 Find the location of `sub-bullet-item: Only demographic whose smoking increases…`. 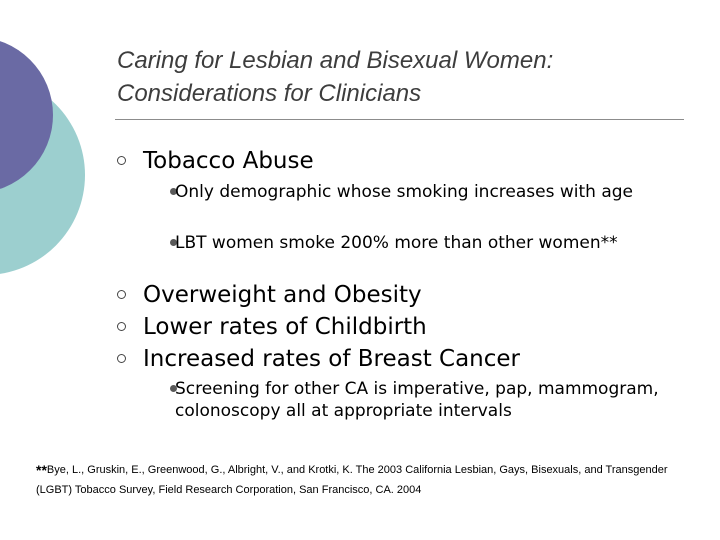

sub-bullet-item: Only demographic whose smoking increases… is located at coordinates (420, 203).